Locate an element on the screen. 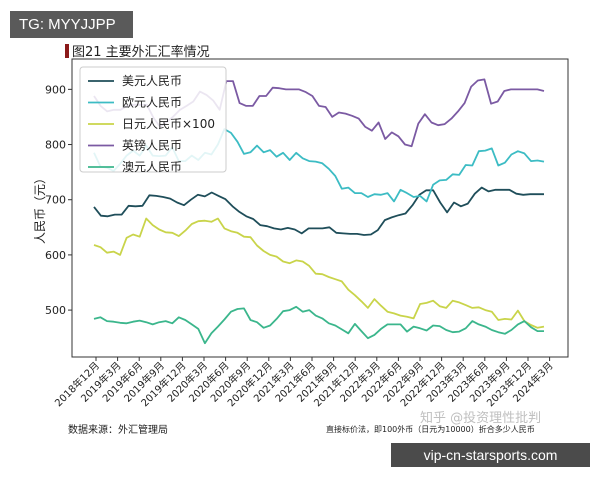 This screenshot has width=600, height=480. legend-label-gbp: 英镑人民币 is located at coordinates (152, 145).